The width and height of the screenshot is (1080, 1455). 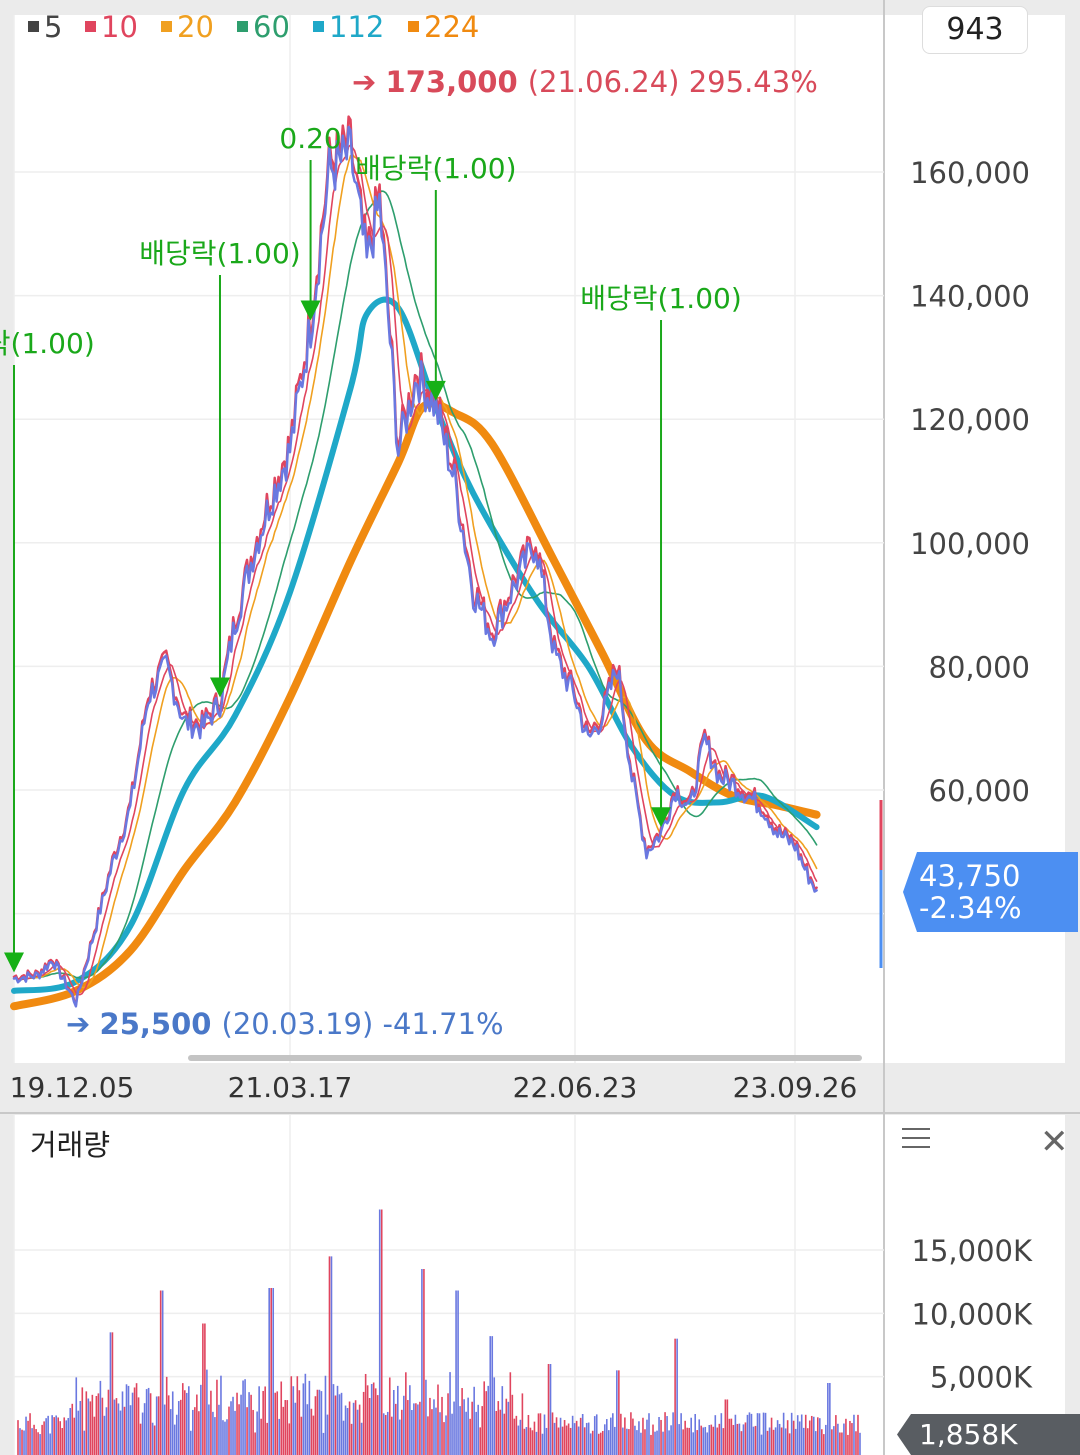 I want to click on high-marker: ➔ 173,000 (21.06.24) 295.43%, so click(x=585, y=82).